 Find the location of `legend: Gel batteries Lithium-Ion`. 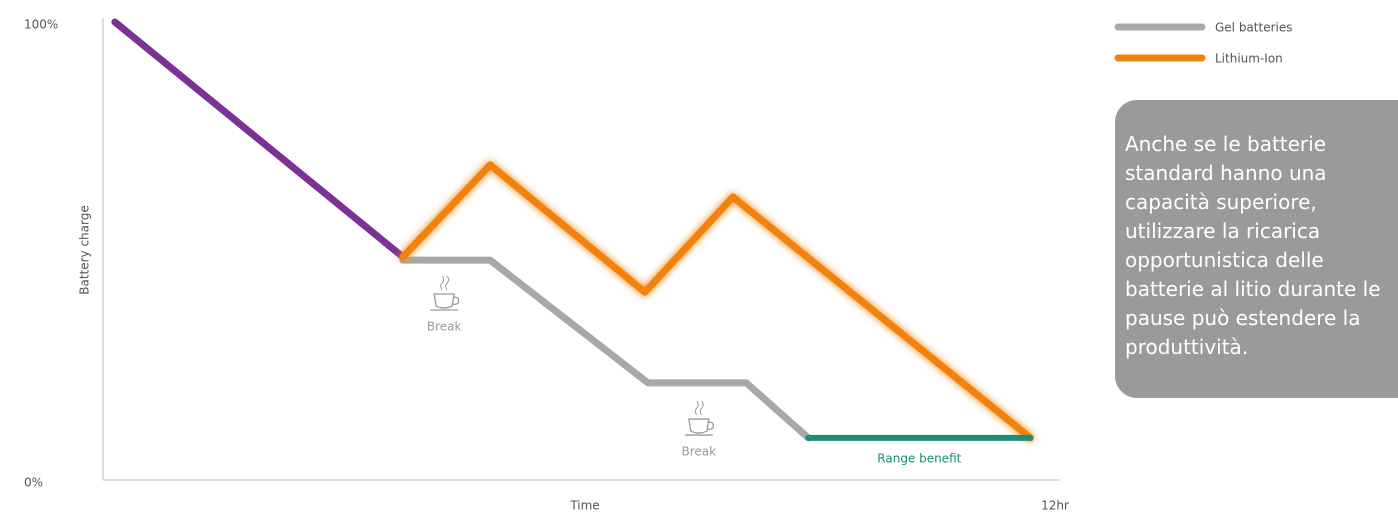

legend: Gel batteries Lithium-Ion is located at coordinates (1203, 43).